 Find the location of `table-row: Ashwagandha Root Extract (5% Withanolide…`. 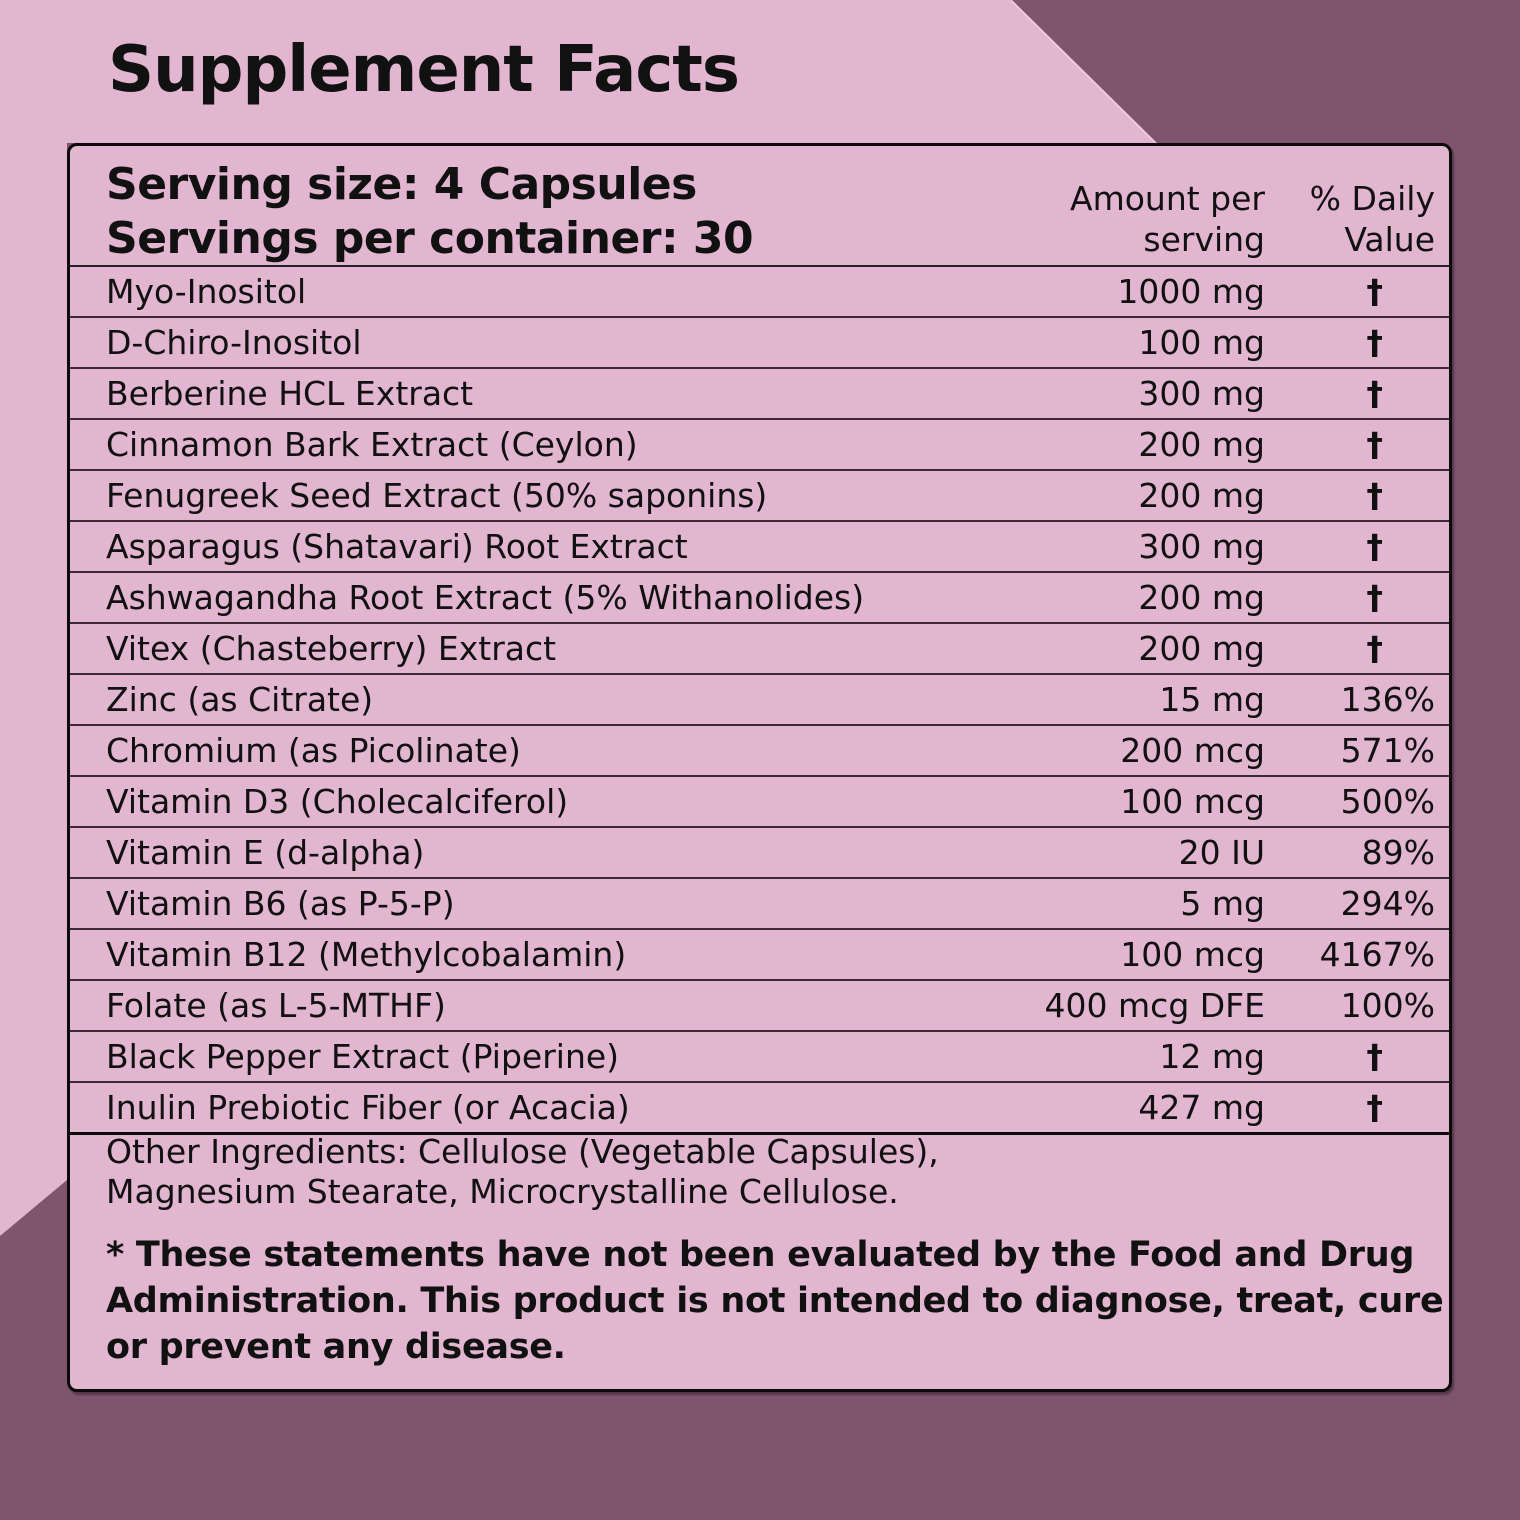

table-row: Ashwagandha Root Extract (5% Withanolide… is located at coordinates (759, 598).